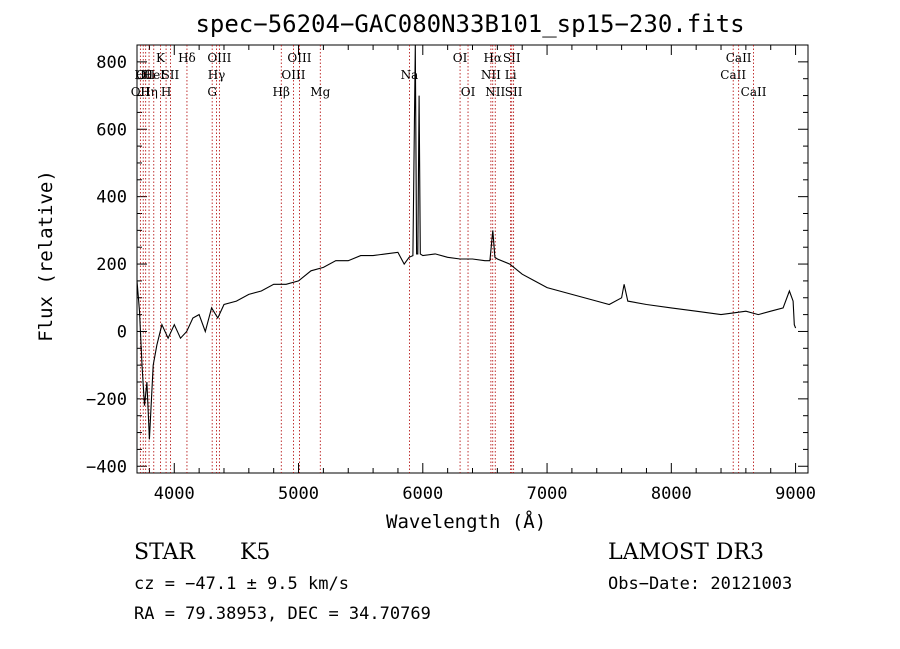 Image resolution: width=900 pixels, height=649 pixels. Describe the element at coordinates (106, 400) in the screenshot. I see `y-tick-label: −200` at that location.